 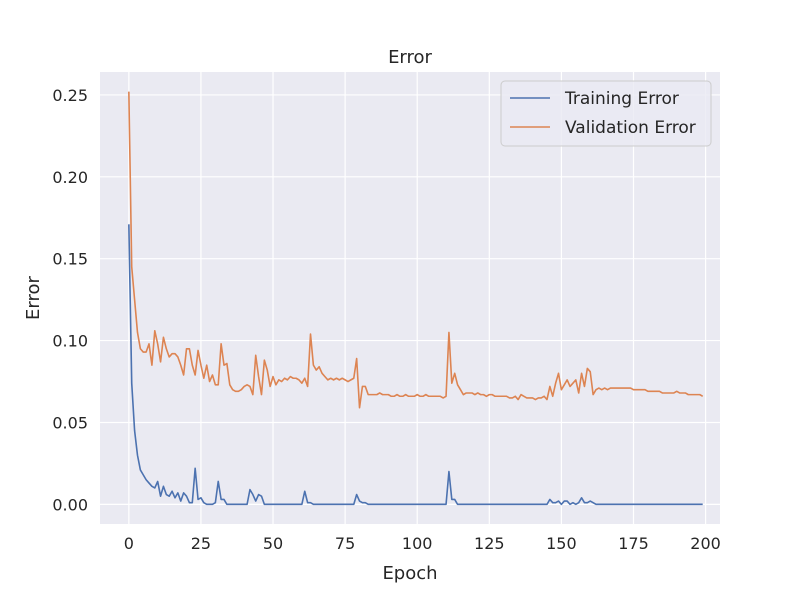 What do you see at coordinates (70, 341) in the screenshot?
I see `y-tick-label: 0.10` at bounding box center [70, 341].